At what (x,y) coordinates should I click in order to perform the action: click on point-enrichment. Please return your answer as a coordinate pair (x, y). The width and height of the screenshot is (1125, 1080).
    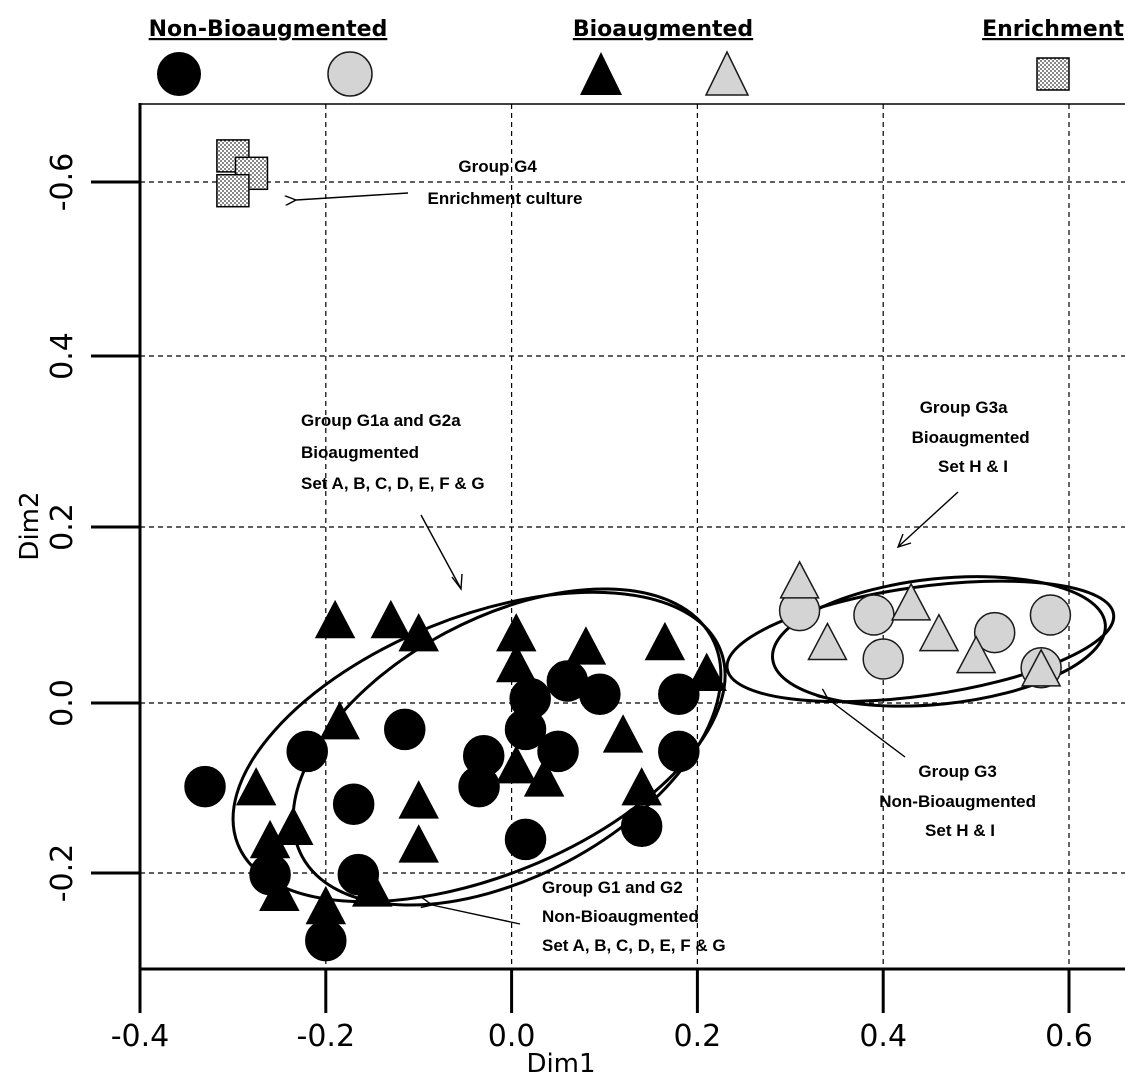
    Looking at the image, I should click on (233, 190).